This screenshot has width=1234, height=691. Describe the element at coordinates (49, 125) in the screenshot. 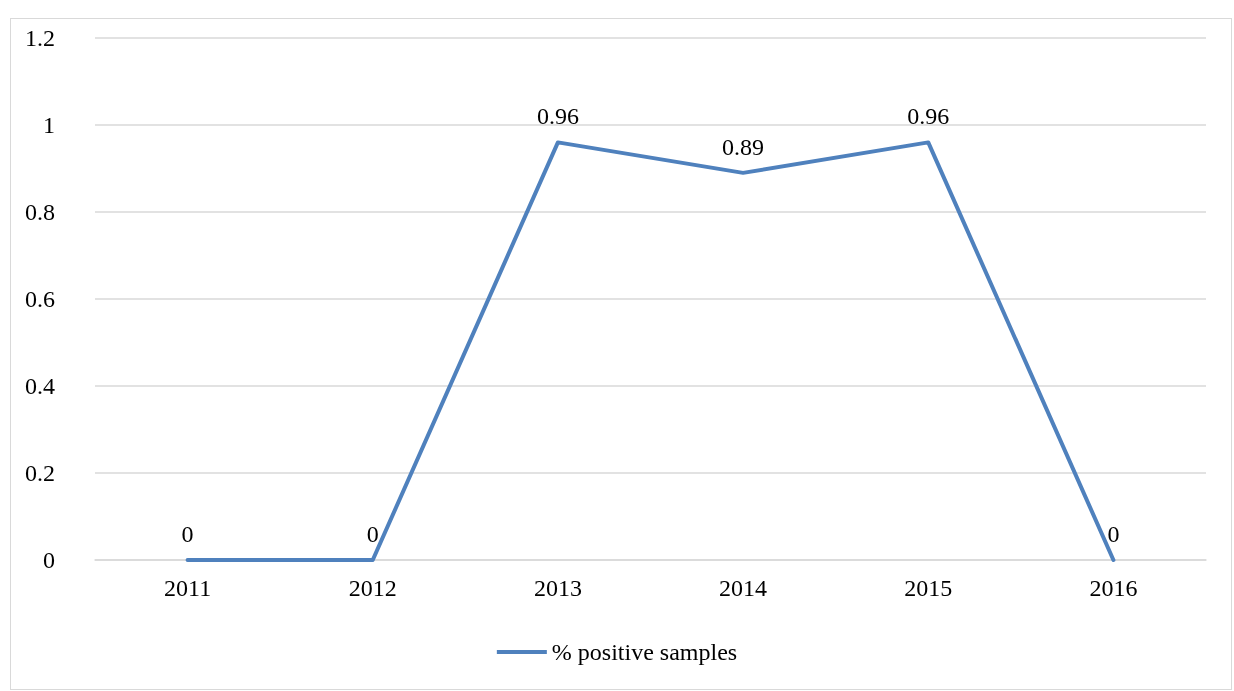

I see `y-tick-label: 1` at that location.